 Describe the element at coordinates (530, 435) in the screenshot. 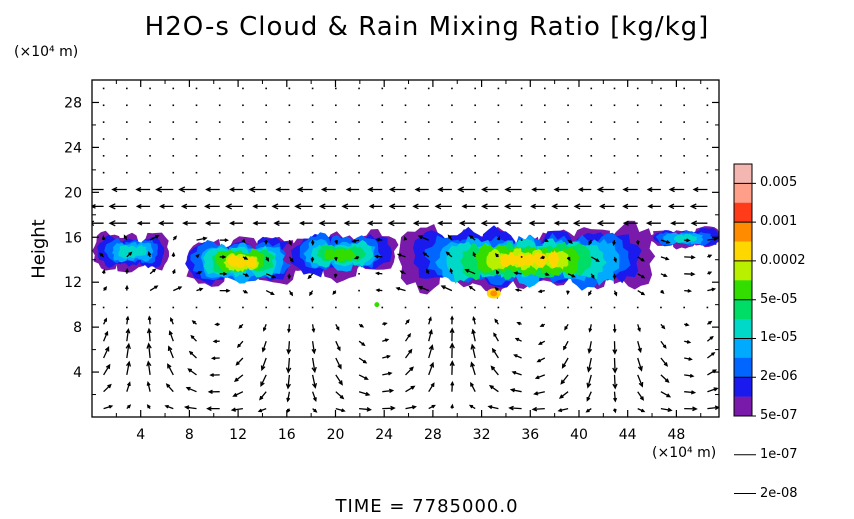

I see `x-tick-label: 36` at that location.